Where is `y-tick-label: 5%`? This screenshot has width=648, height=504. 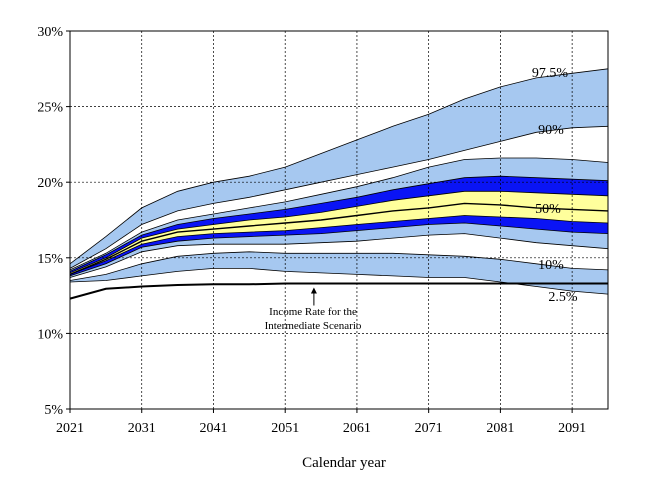 y-tick-label: 5% is located at coordinates (53, 410).